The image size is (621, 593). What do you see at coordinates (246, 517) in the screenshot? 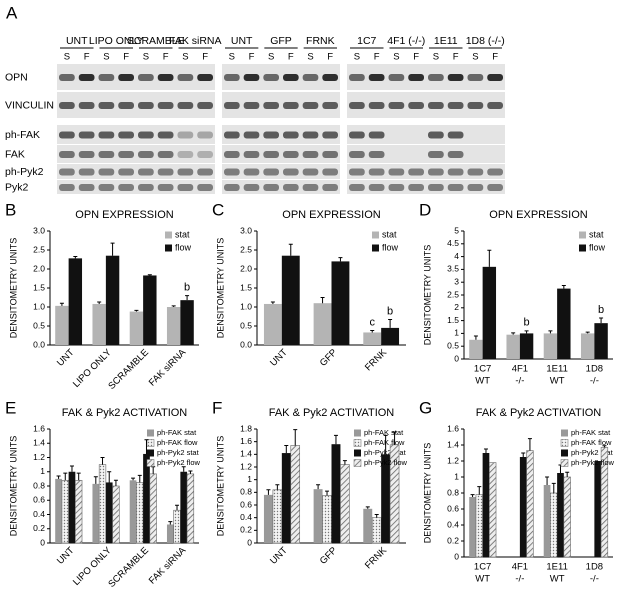
I see `y-tick-label: 0.4` at bounding box center [246, 517].